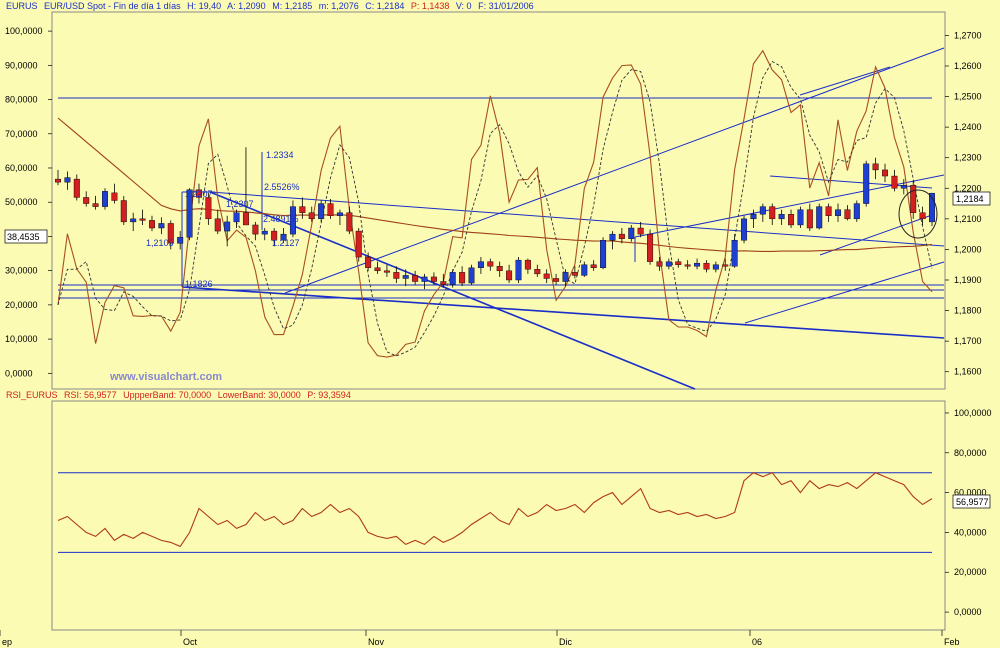 Image resolution: width=1000 pixels, height=648 pixels. Describe the element at coordinates (565, 642) in the screenshot. I see `x-tick-label: Dic` at that location.